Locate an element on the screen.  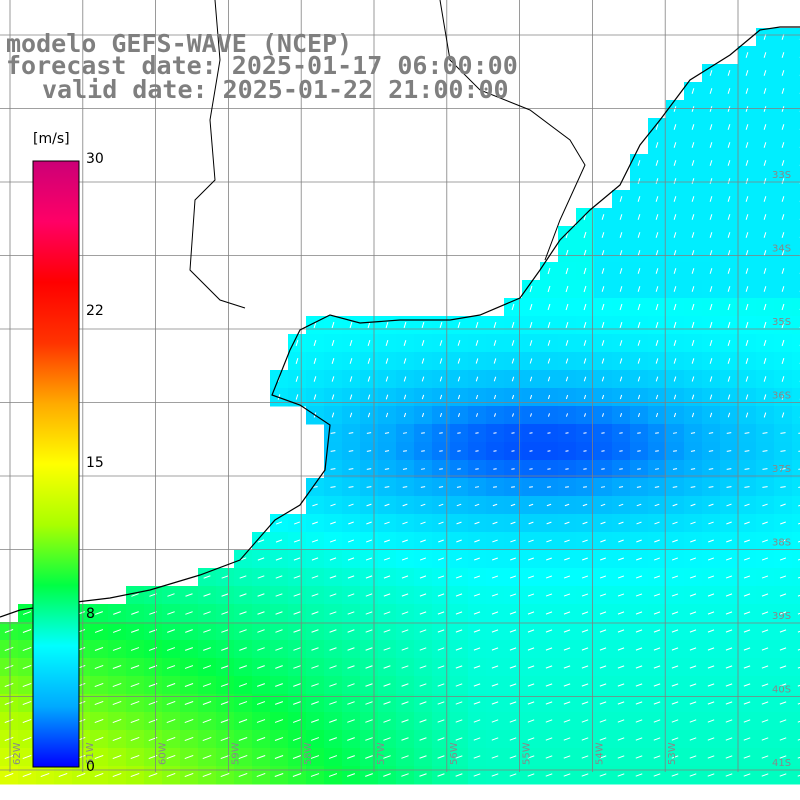
latitude-label: 35S is located at coordinates (781, 322).